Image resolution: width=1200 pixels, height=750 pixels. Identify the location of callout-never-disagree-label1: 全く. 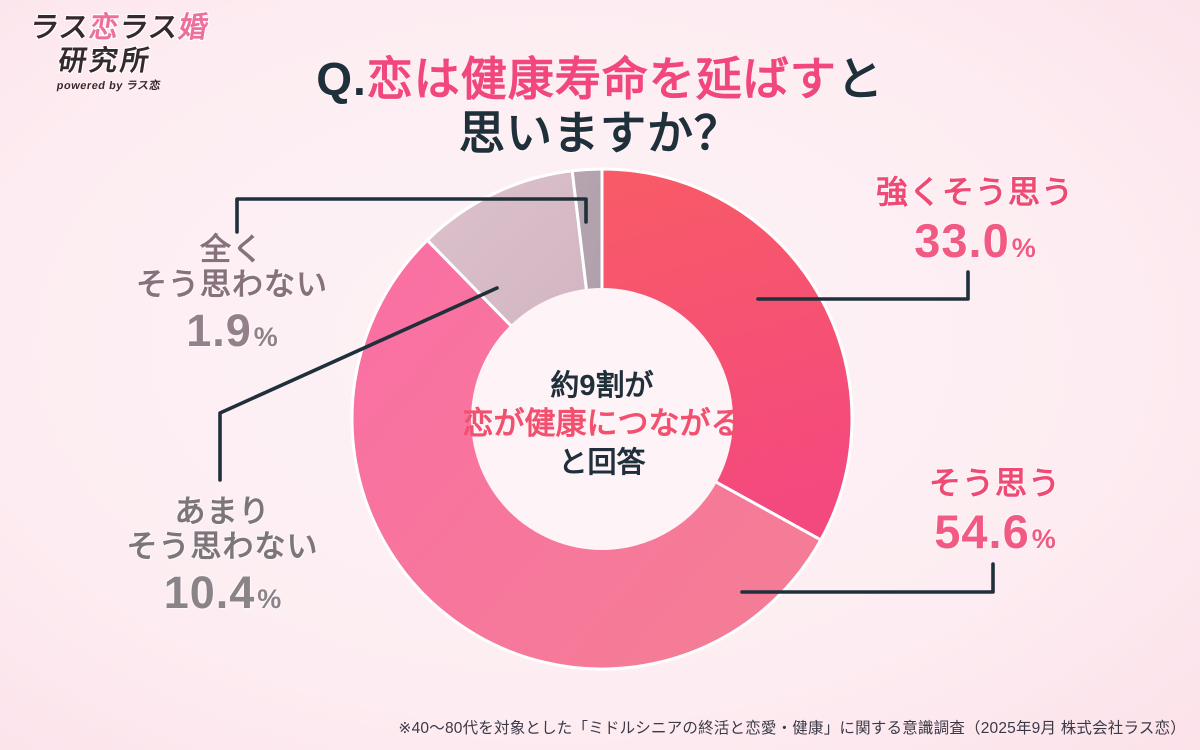
(232, 249).